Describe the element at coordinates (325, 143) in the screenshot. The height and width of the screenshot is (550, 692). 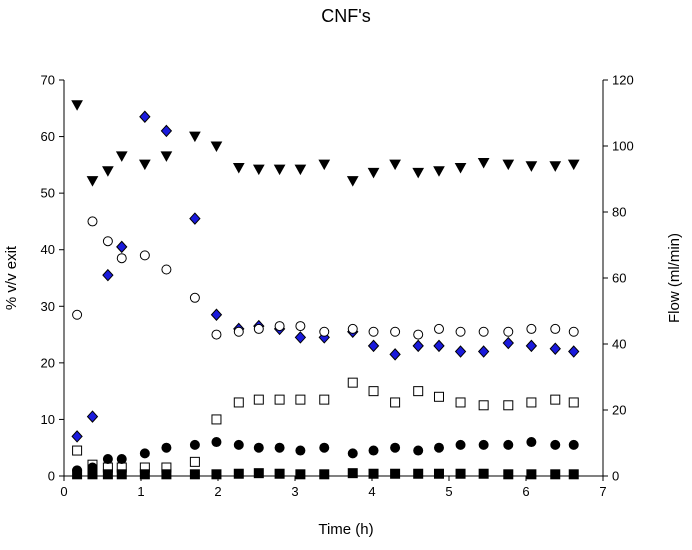
I see `series-triangle-down-filled` at that location.